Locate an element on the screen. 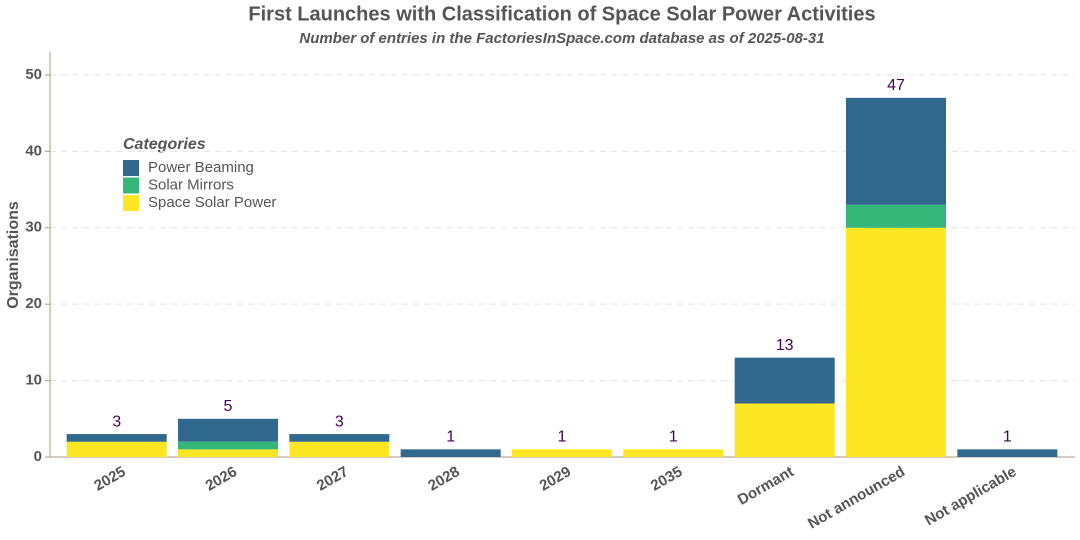 The height and width of the screenshot is (540, 1080). y-axis-label: Organisations is located at coordinates (13, 255).